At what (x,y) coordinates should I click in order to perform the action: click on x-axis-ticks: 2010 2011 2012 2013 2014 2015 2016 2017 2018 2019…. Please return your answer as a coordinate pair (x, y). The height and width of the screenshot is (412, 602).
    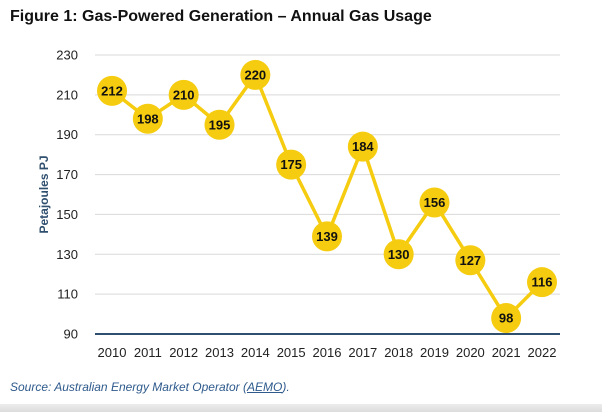
    Looking at the image, I should click on (327, 352).